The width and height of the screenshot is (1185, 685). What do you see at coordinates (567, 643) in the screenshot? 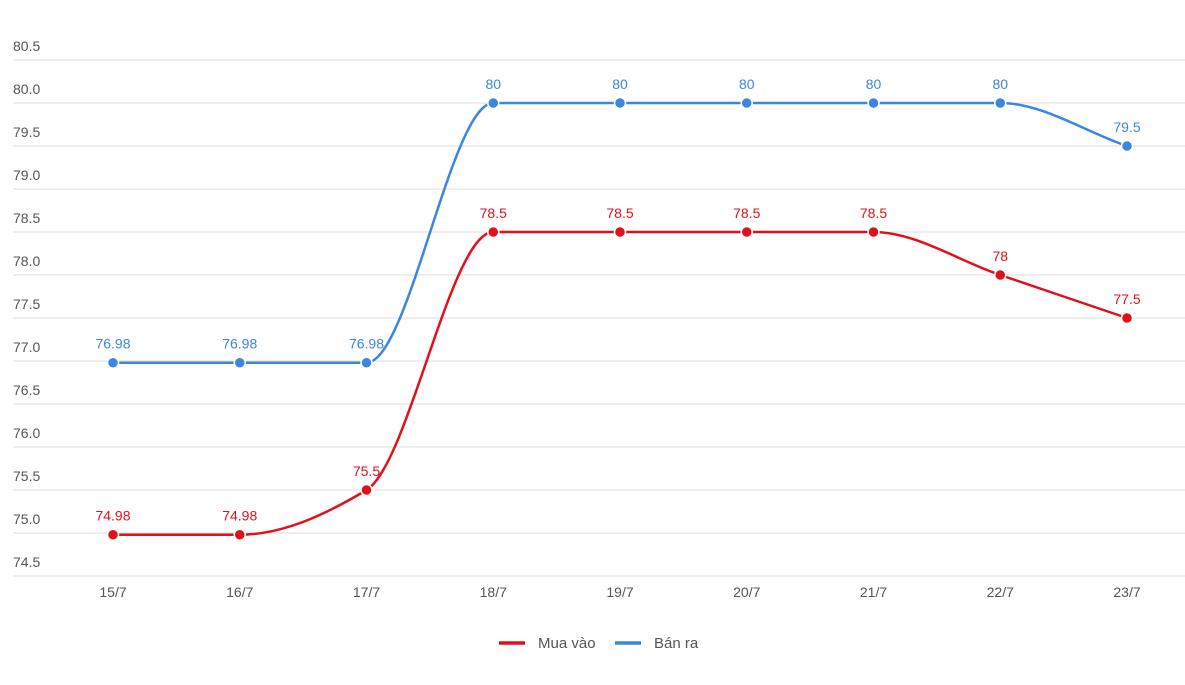
I see `legend-label: Mua vào` at bounding box center [567, 643].